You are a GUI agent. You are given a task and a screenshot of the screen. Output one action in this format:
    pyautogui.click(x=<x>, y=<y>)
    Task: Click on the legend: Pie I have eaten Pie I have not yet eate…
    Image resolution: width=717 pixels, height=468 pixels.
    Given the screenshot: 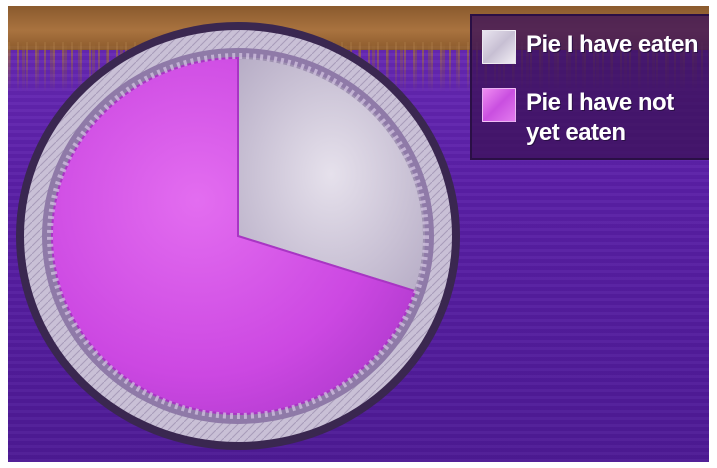 What is the action you would take?
    pyautogui.click(x=589, y=87)
    